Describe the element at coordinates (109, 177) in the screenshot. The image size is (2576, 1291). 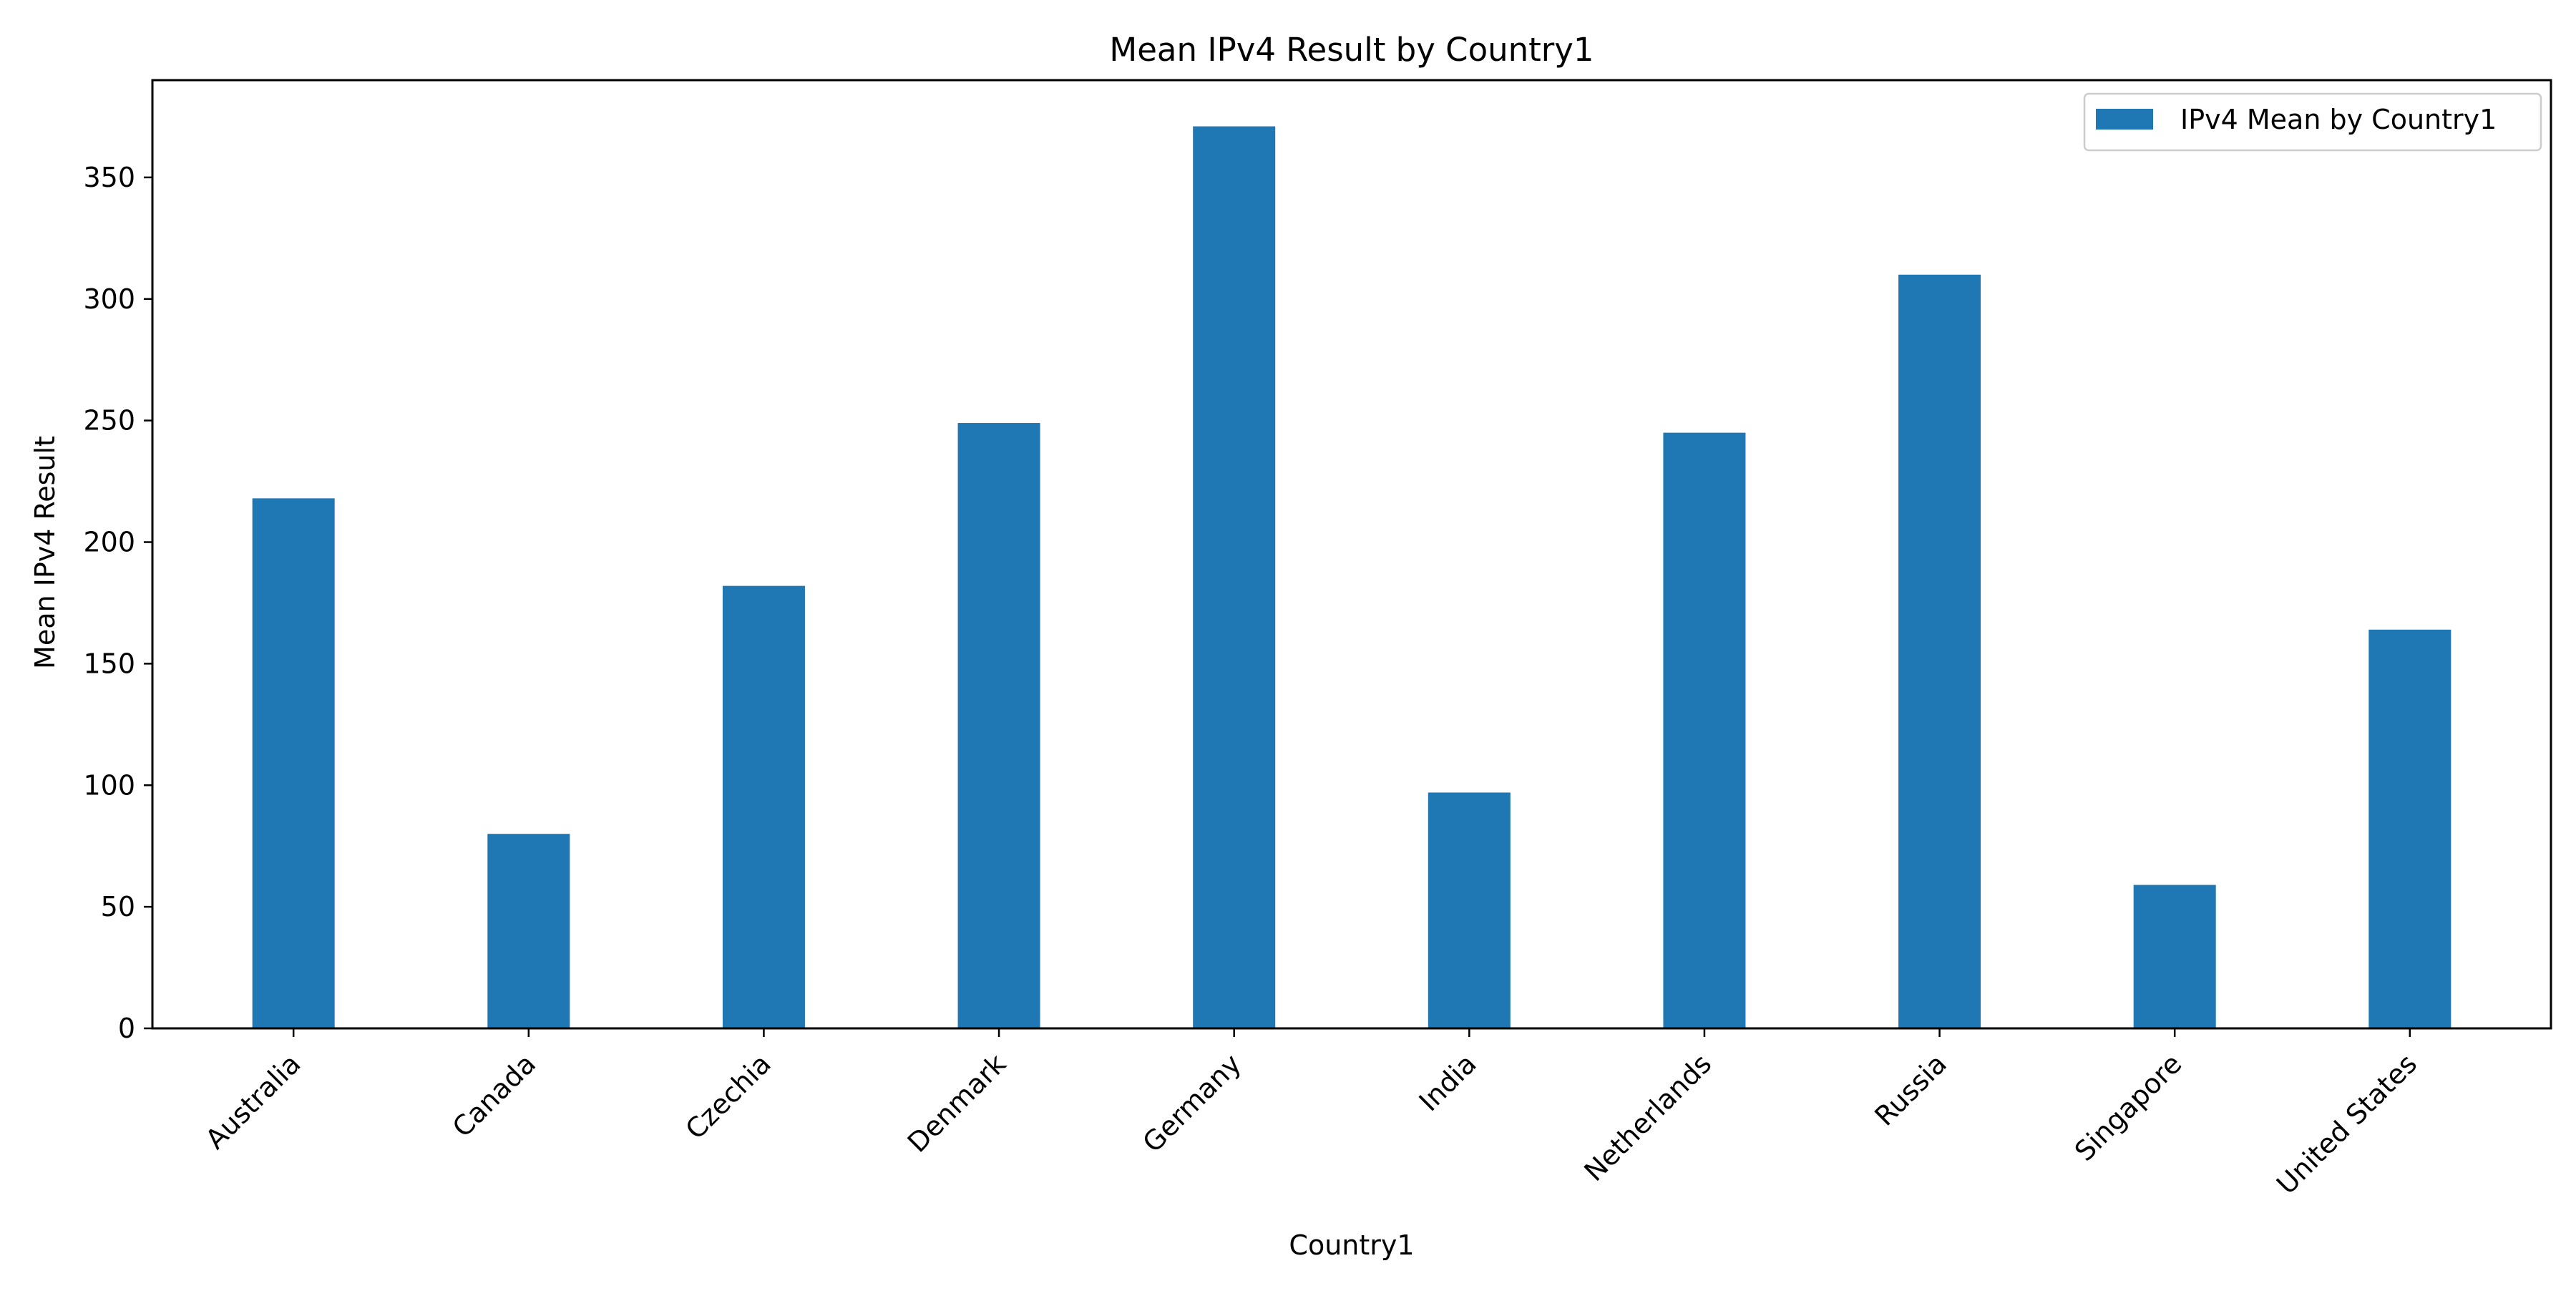
I see `y-tick-label: 350` at that location.